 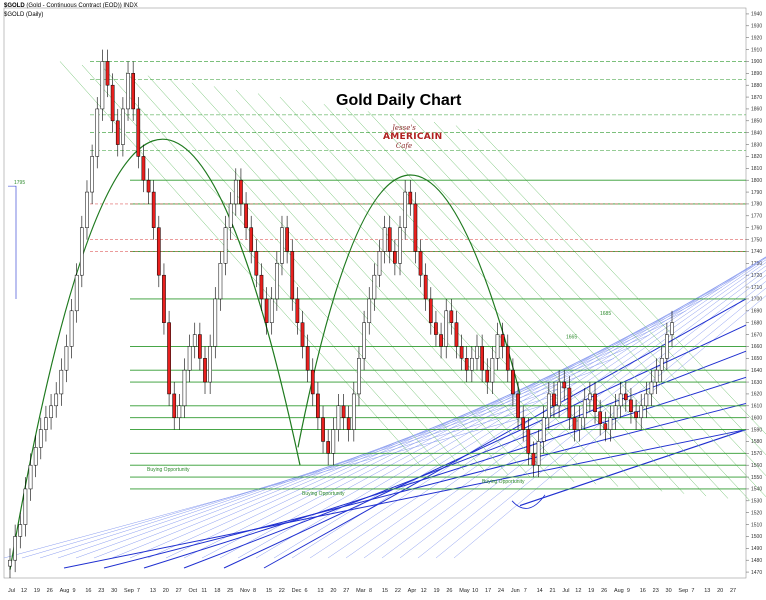 I want to click on x-tick-label: 20, so click(x=333, y=591).